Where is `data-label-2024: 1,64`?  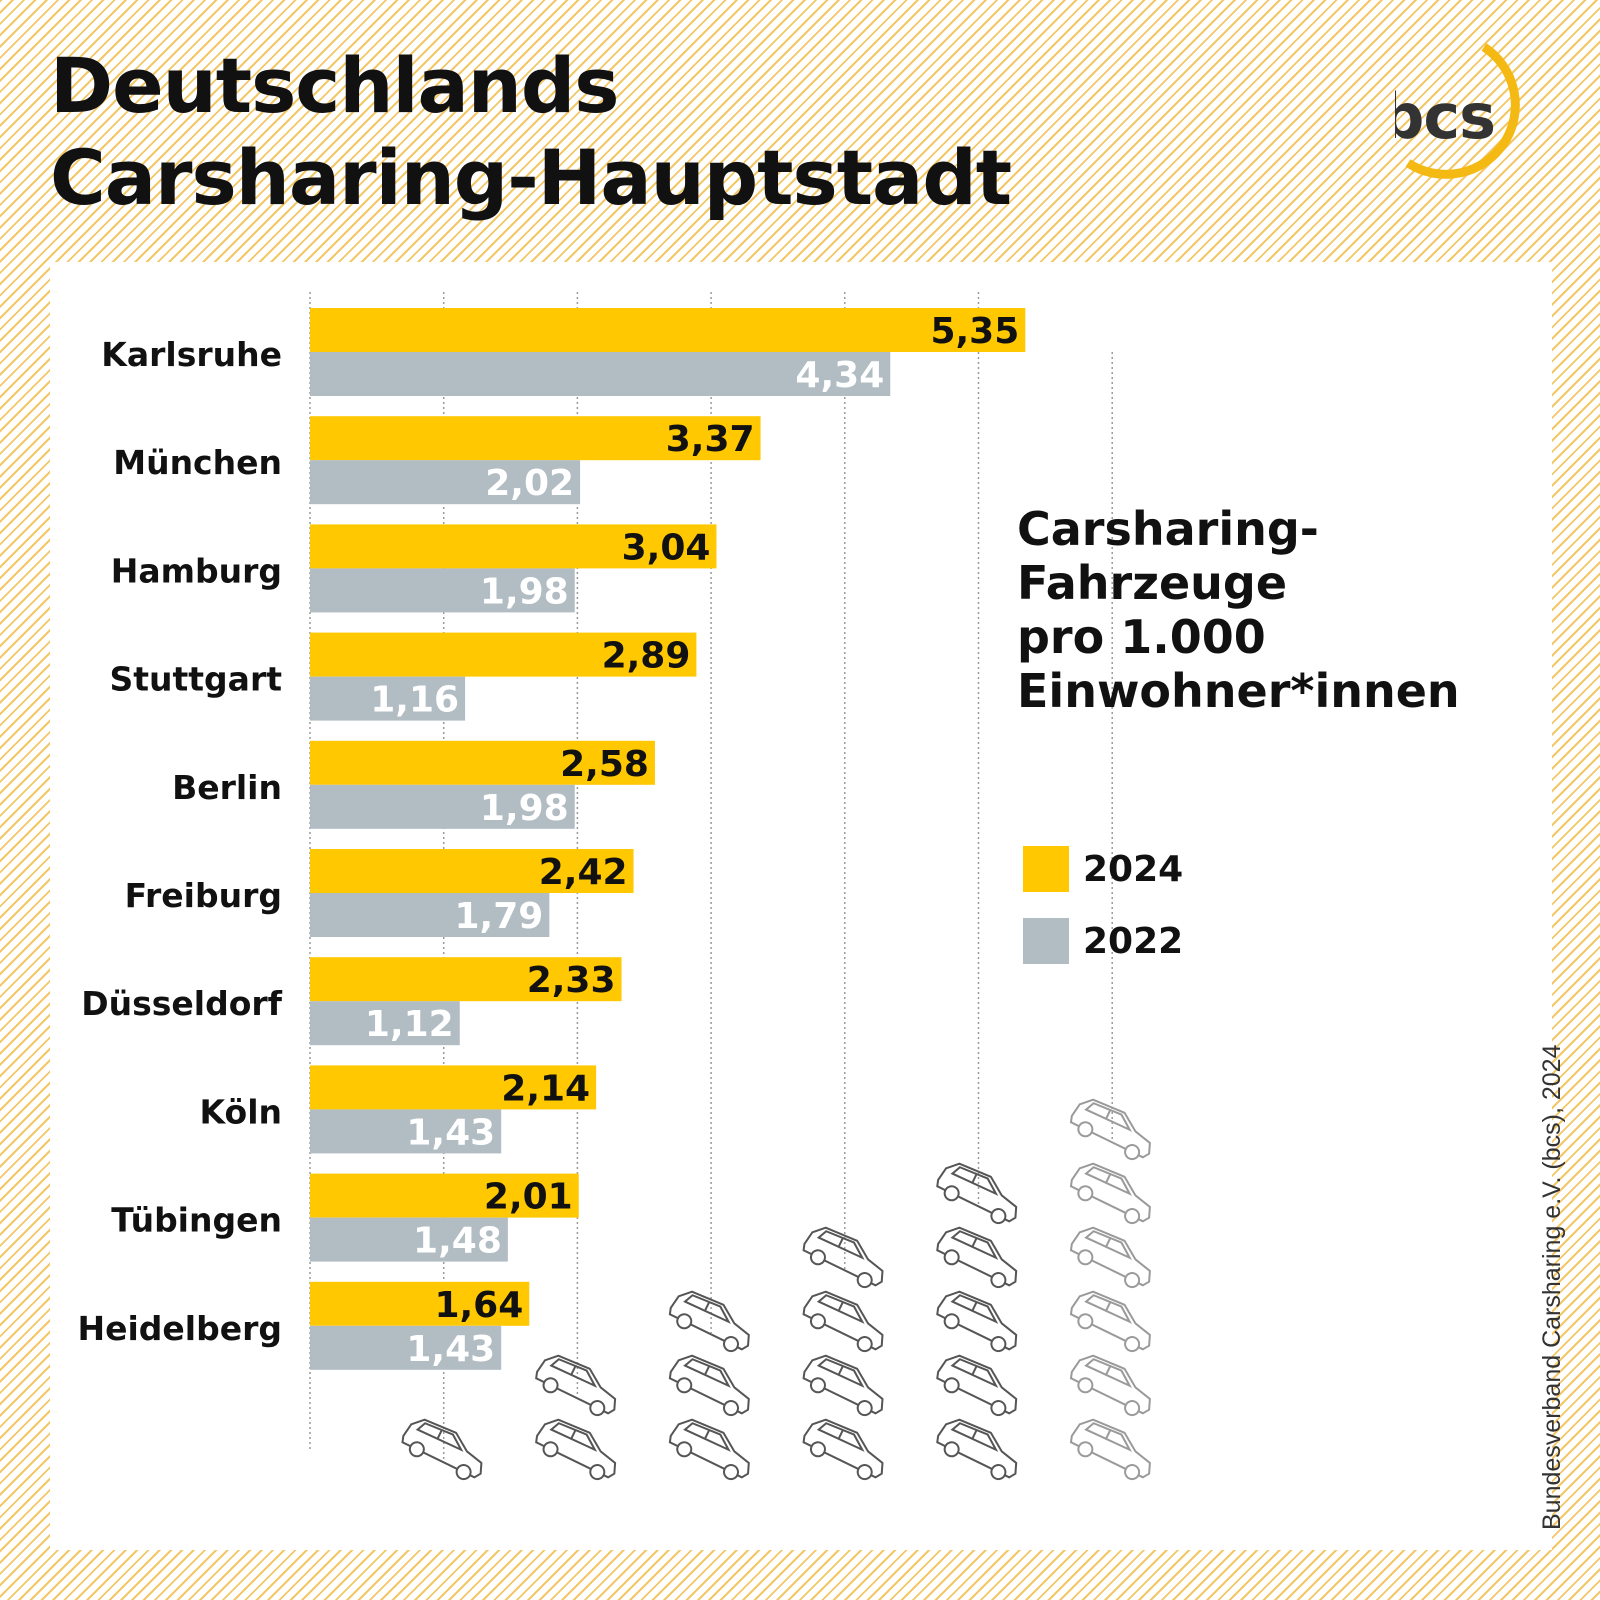 data-label-2024: 1,64 is located at coordinates (478, 1305).